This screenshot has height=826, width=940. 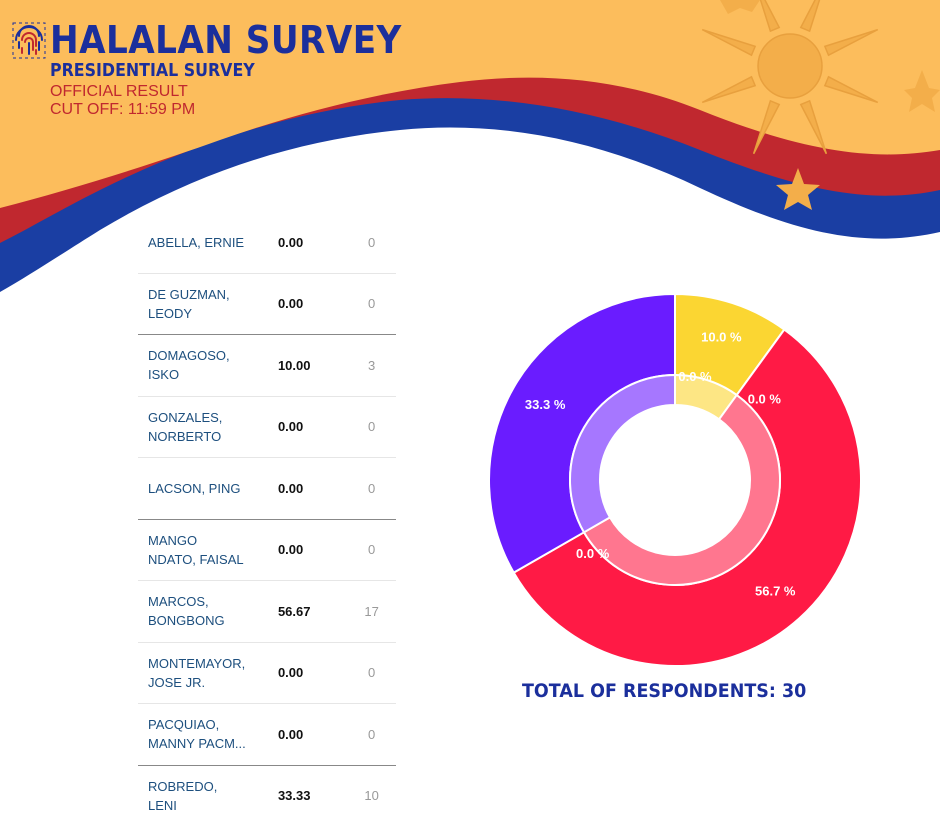 I want to click on cutoff-text: CUT OFF: 11:59 PM, so click(x=123, y=109).